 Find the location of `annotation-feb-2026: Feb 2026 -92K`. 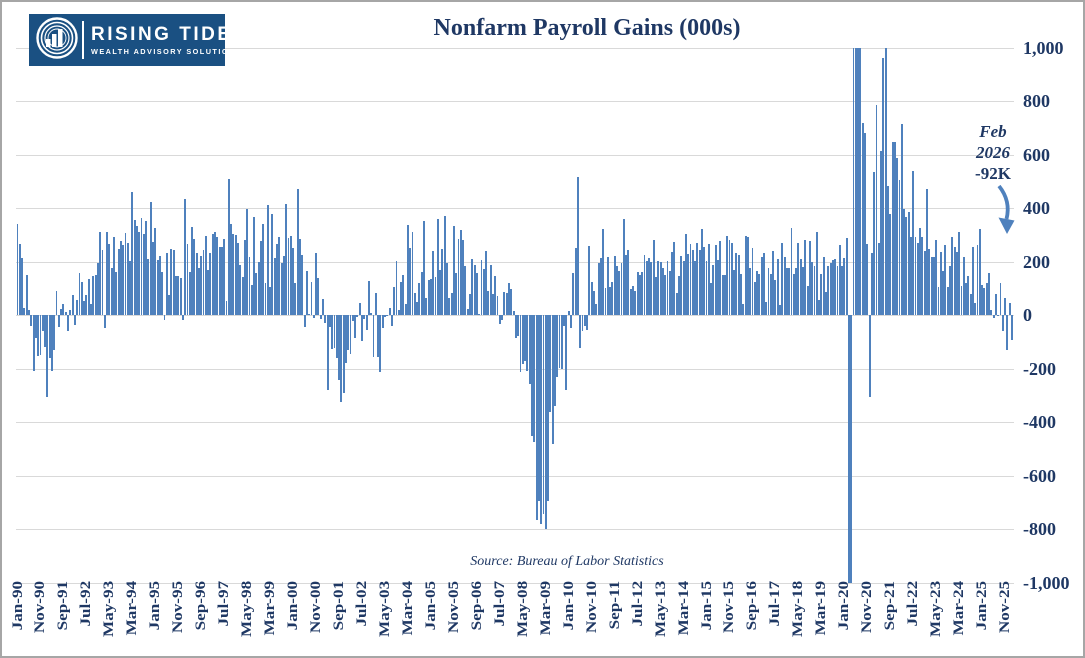

annotation-feb-2026: Feb 2026 -92K is located at coordinates (993, 152).